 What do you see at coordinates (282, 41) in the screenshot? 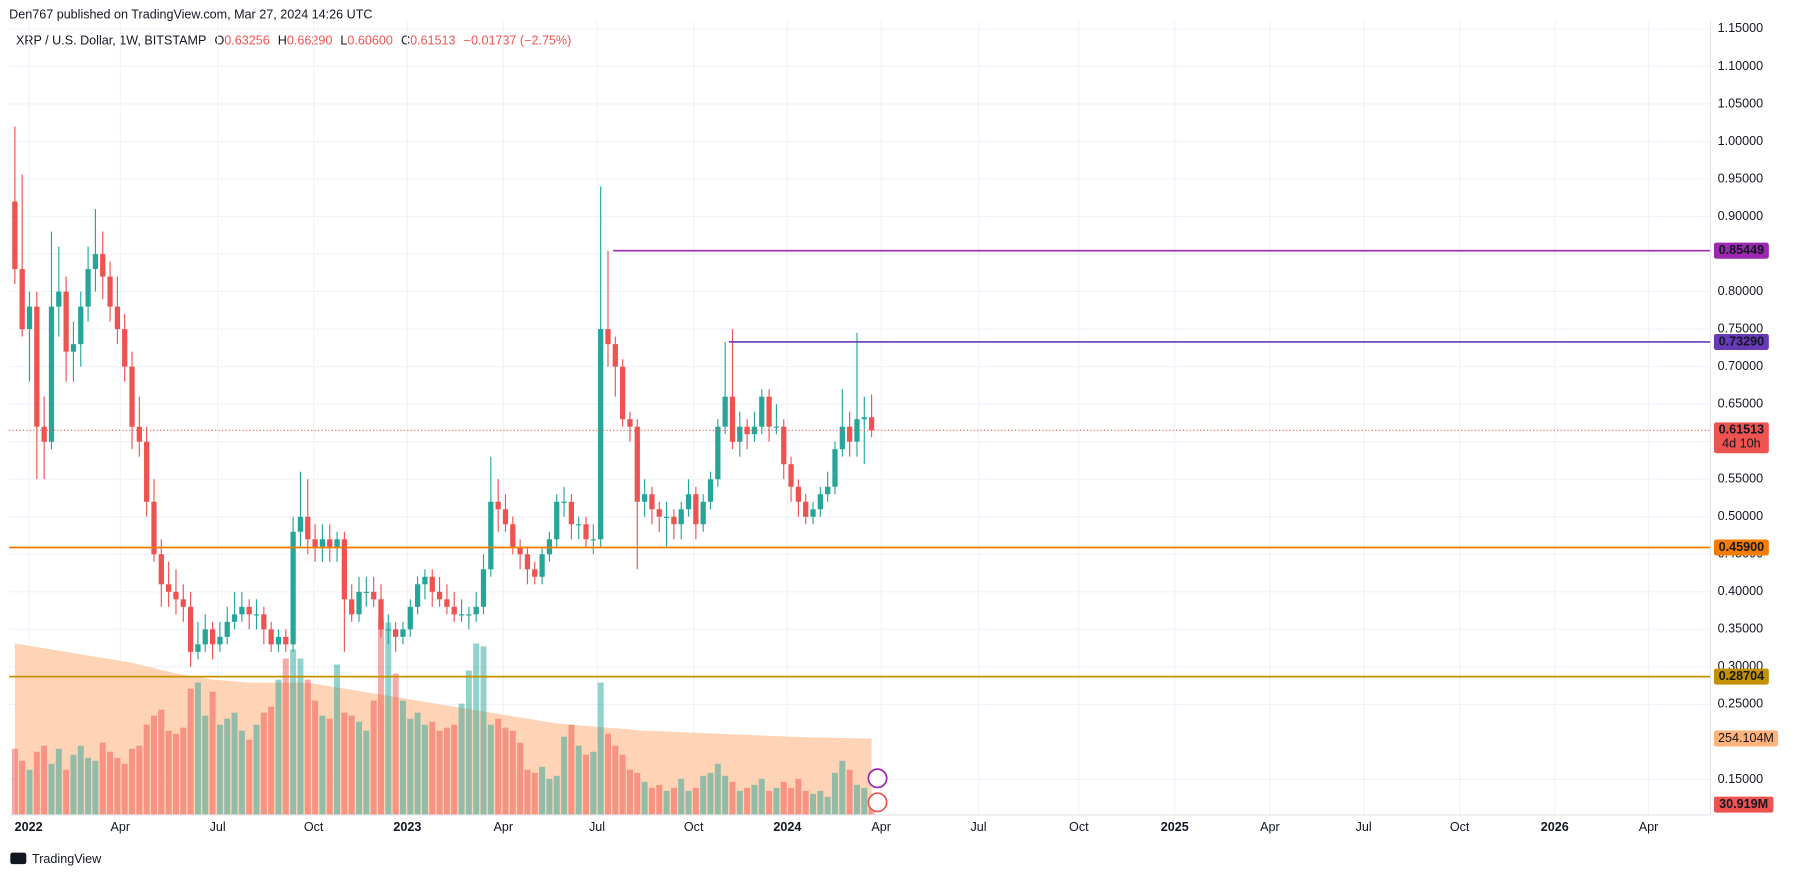
I see `legend-key: H` at bounding box center [282, 41].